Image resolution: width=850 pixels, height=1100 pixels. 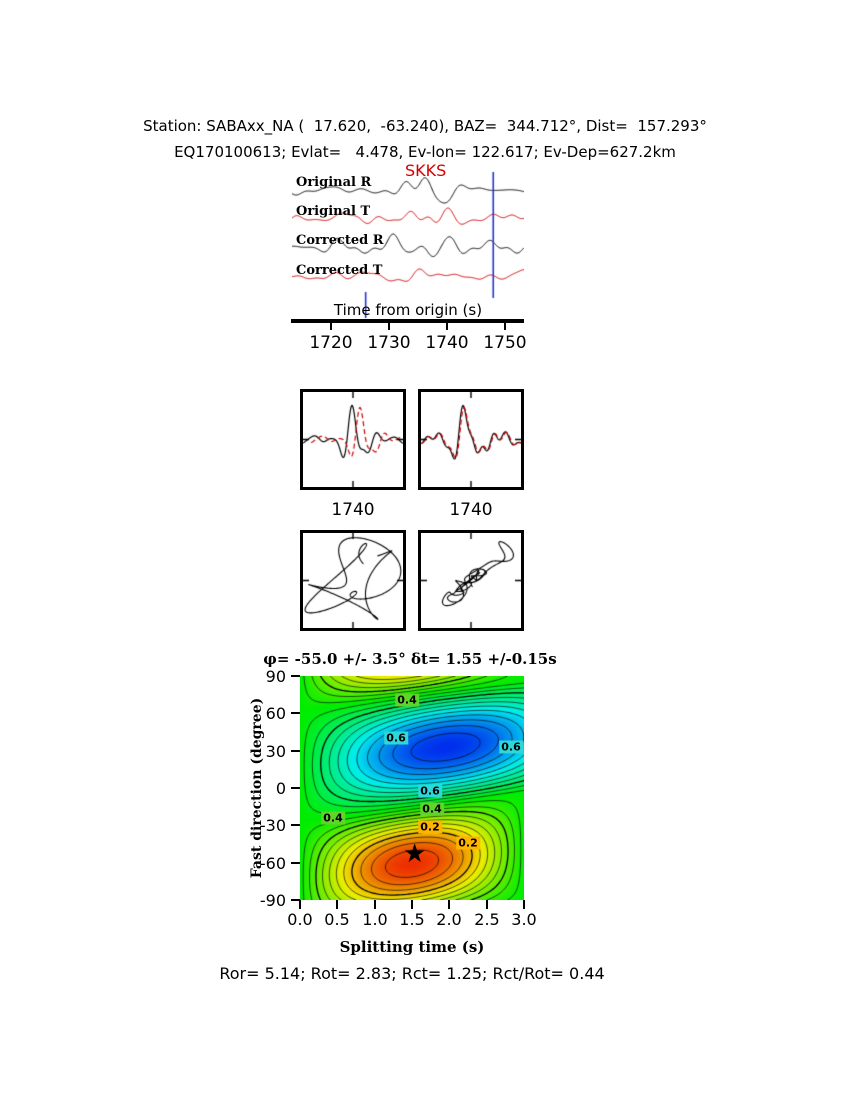 I want to click on x-tick-label: 3.0, so click(x=524, y=919).